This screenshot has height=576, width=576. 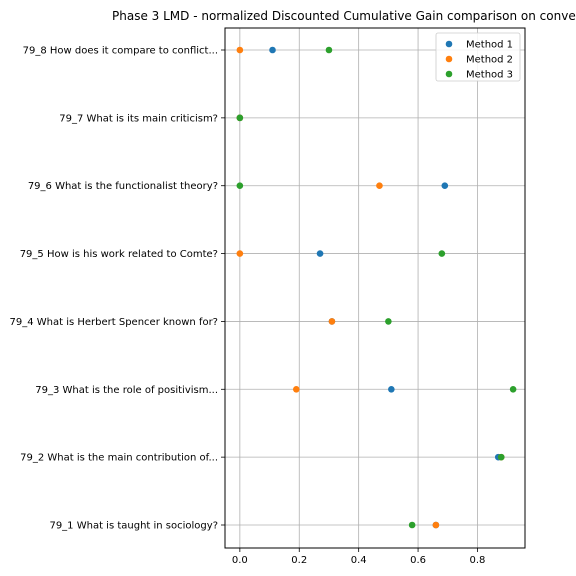 I want to click on x-tick-label: 0.8, so click(x=478, y=560).